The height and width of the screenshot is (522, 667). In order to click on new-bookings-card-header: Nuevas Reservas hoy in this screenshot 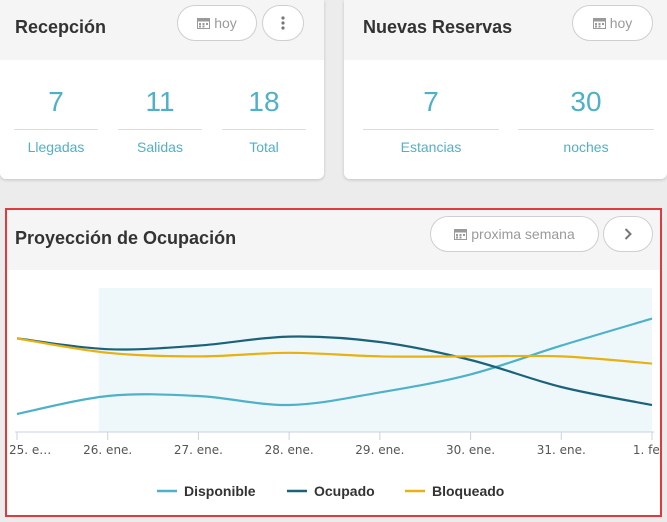, I will do `click(505, 30)`.